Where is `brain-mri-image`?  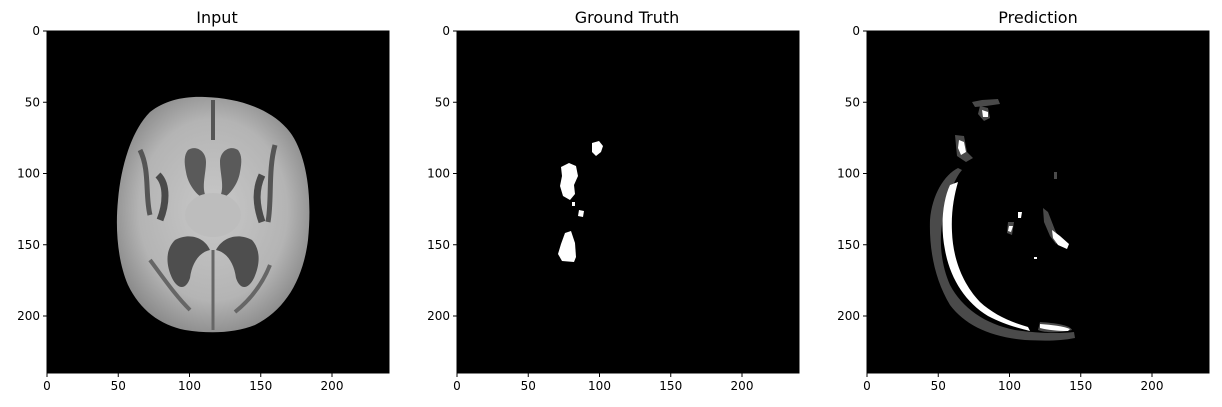 brain-mri-image is located at coordinates (213, 214).